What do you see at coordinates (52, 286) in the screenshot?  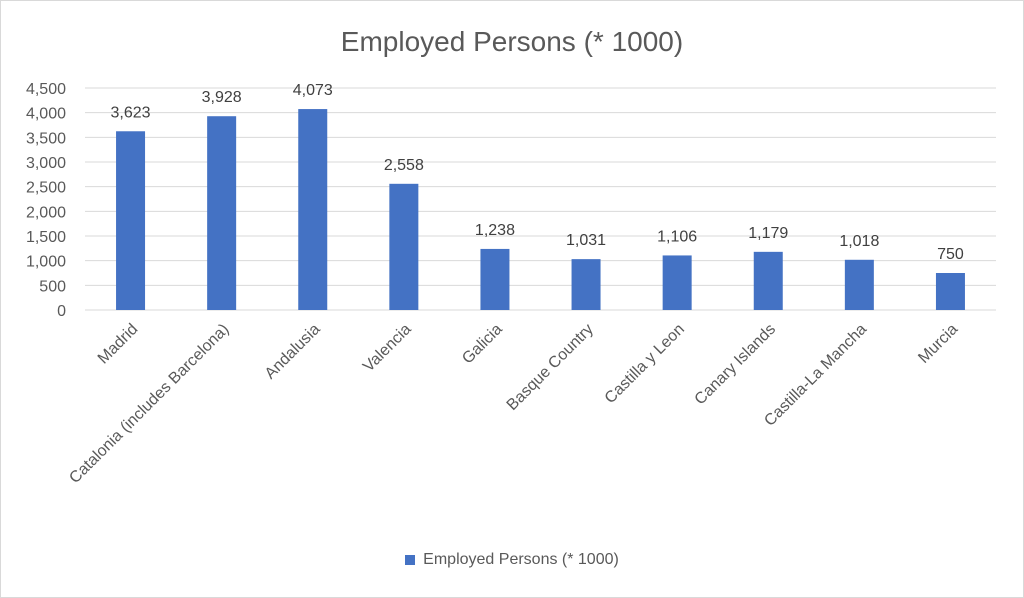 I see `y-tick-label: 500` at bounding box center [52, 286].